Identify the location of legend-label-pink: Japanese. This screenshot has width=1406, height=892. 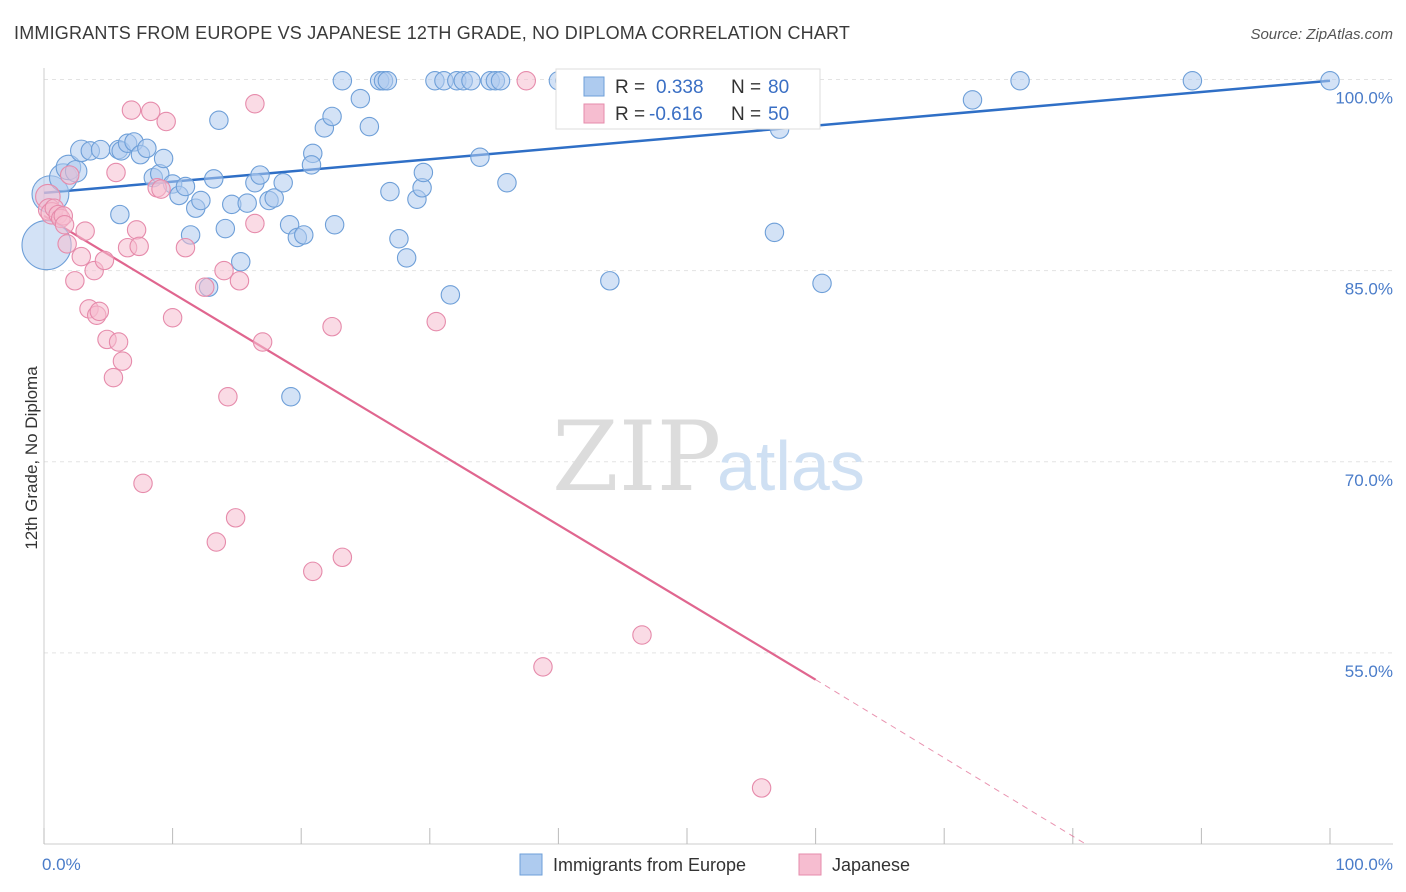
(871, 865).